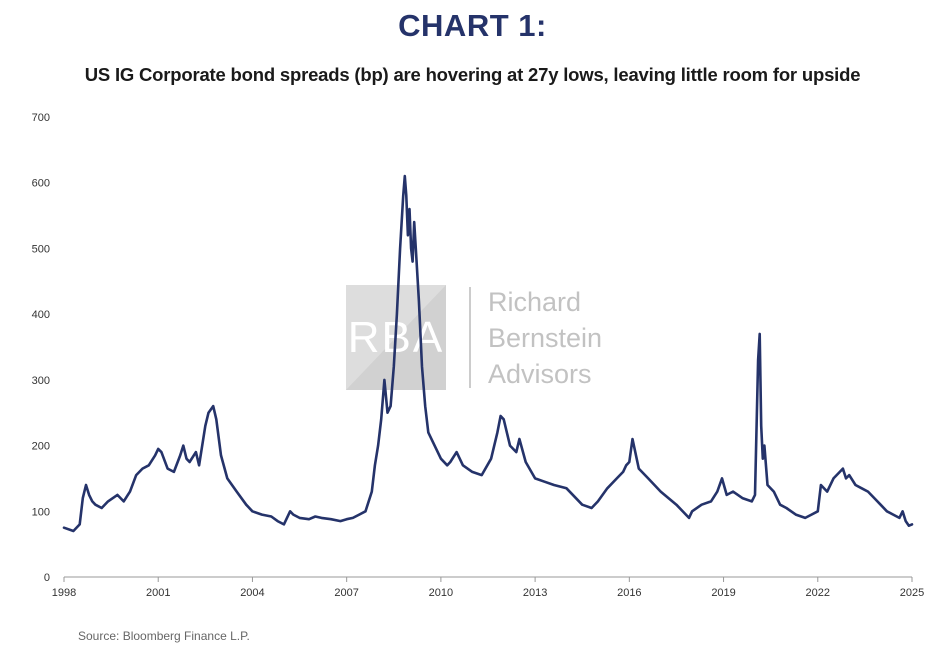 The width and height of the screenshot is (945, 655). What do you see at coordinates (41, 381) in the screenshot?
I see `y-tick-label: 300` at bounding box center [41, 381].